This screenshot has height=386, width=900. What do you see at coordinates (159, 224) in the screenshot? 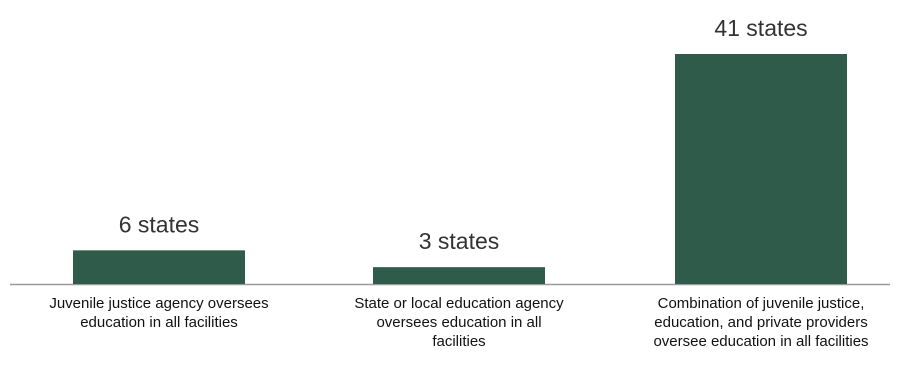
I see `data-label-1: 6 states` at bounding box center [159, 224].